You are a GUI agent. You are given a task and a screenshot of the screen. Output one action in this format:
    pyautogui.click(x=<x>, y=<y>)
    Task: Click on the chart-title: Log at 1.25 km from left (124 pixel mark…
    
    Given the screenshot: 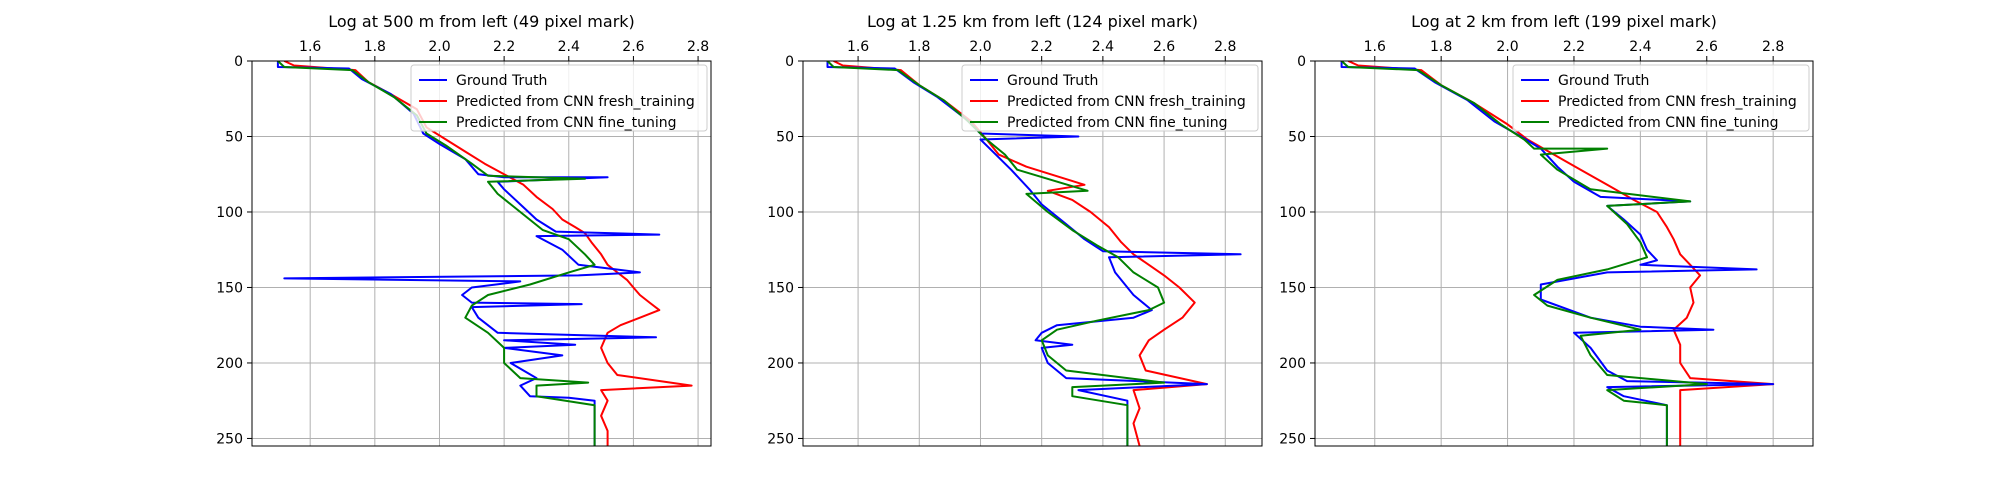 What is the action you would take?
    pyautogui.click(x=1032, y=21)
    